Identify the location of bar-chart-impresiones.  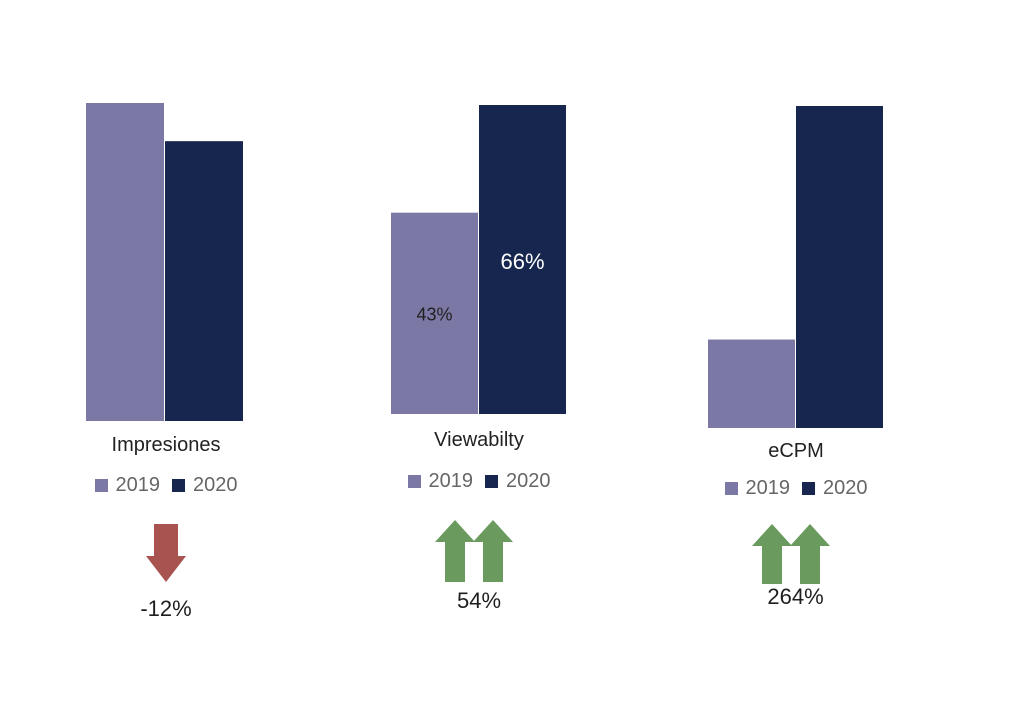
(164, 262).